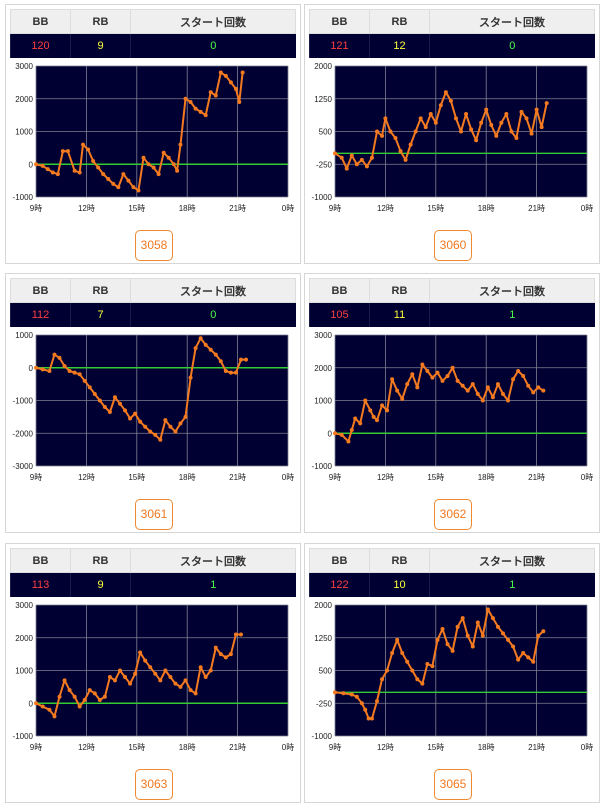  What do you see at coordinates (339, 45) in the screenshot?
I see `bb-count: 121` at bounding box center [339, 45].